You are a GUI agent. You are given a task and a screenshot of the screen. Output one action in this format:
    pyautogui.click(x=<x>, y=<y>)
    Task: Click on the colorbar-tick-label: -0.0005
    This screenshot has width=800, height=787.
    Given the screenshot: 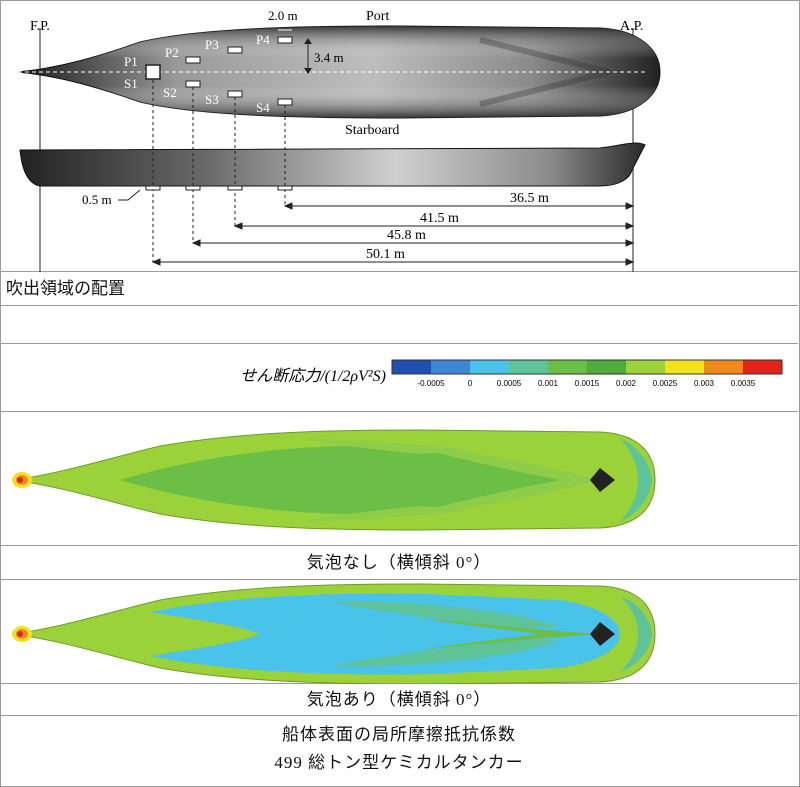 What is the action you would take?
    pyautogui.click(x=431, y=383)
    